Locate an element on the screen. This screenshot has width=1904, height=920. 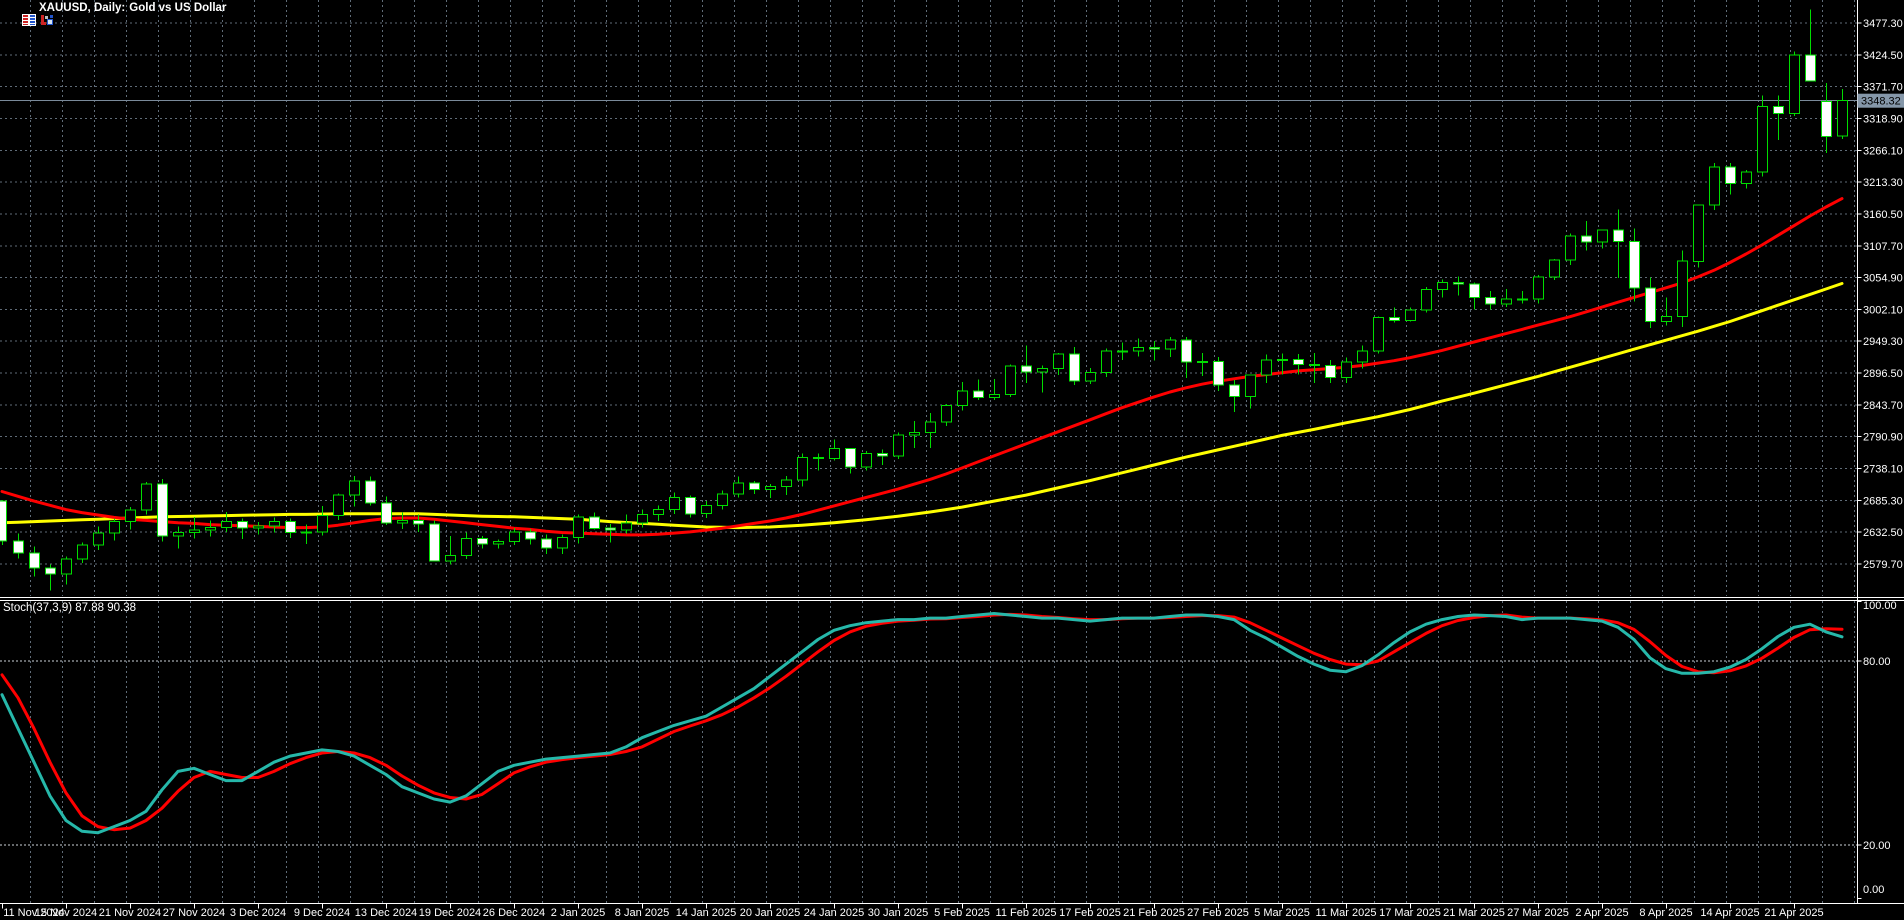
svg-text: 3054.90 is located at coordinates (1883, 279).